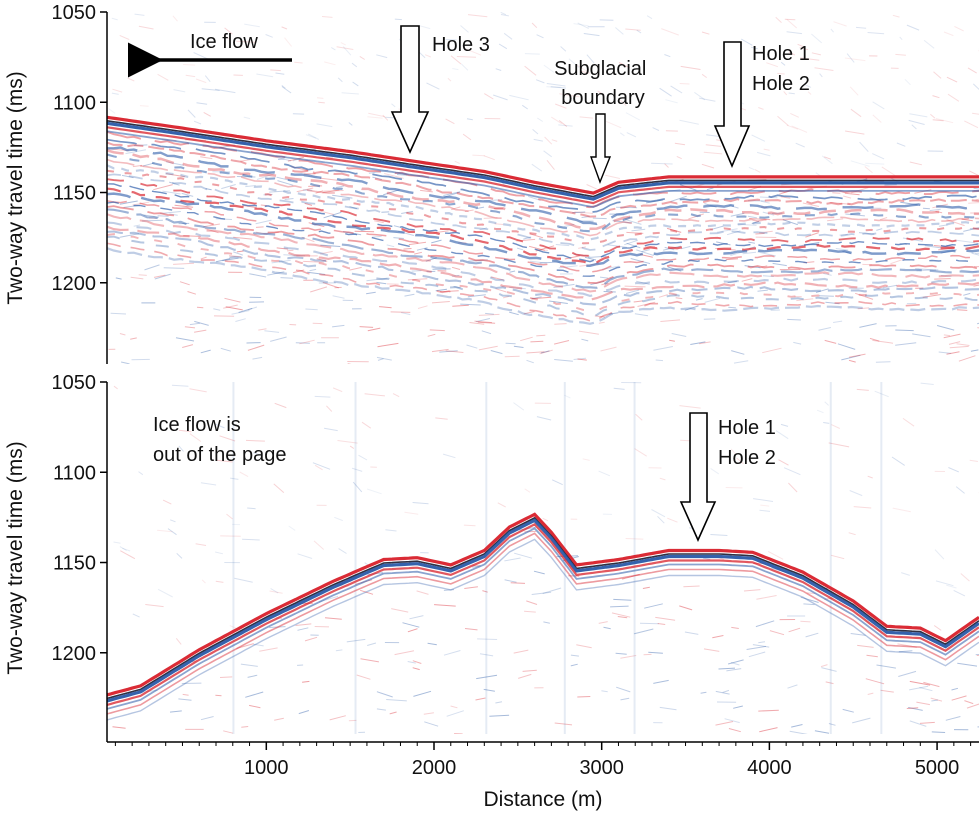 This screenshot has height=813, width=980. What do you see at coordinates (79, 518) in the screenshot?
I see `lower-y-ticks: 1050 1100 1150 1200` at bounding box center [79, 518].